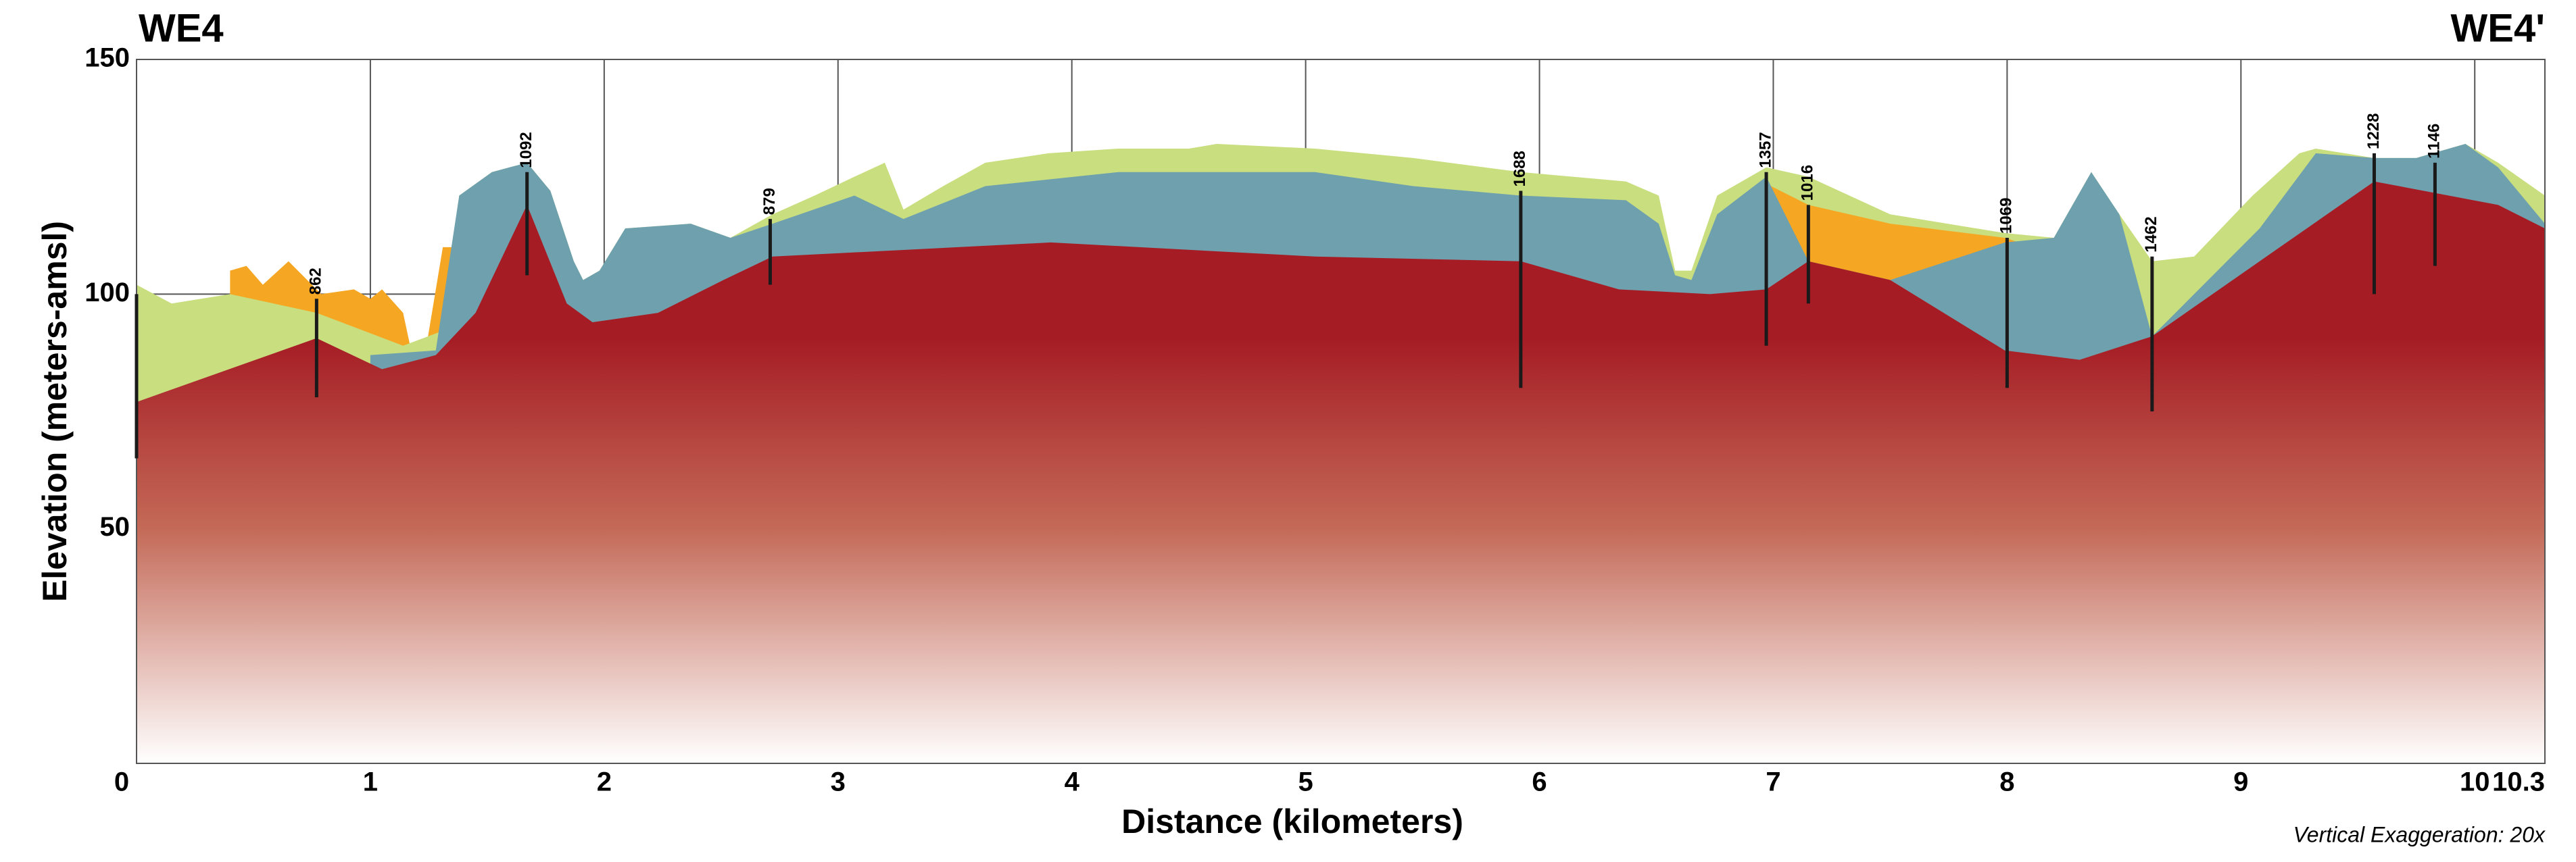 This screenshot has width=2576, height=862. I want to click on well-label: 862, so click(316, 282).